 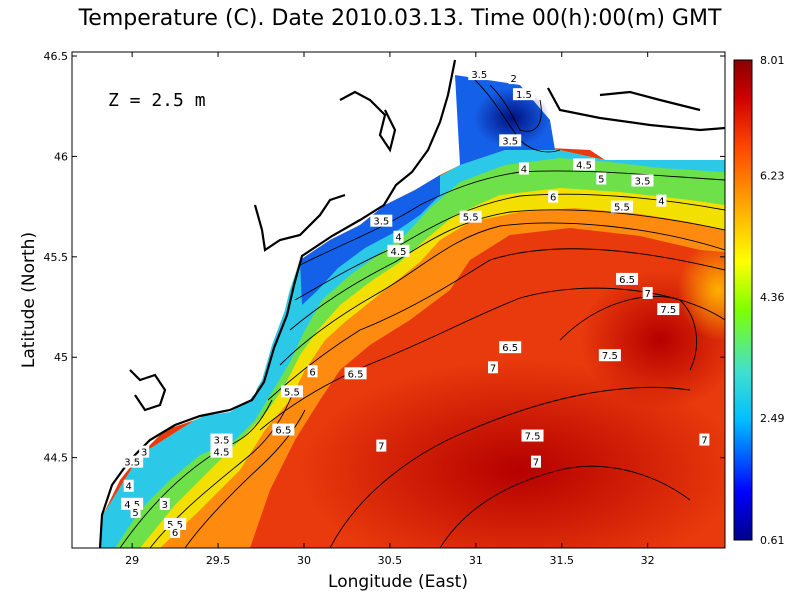 I want to click on colorbar, so click(x=743, y=300).